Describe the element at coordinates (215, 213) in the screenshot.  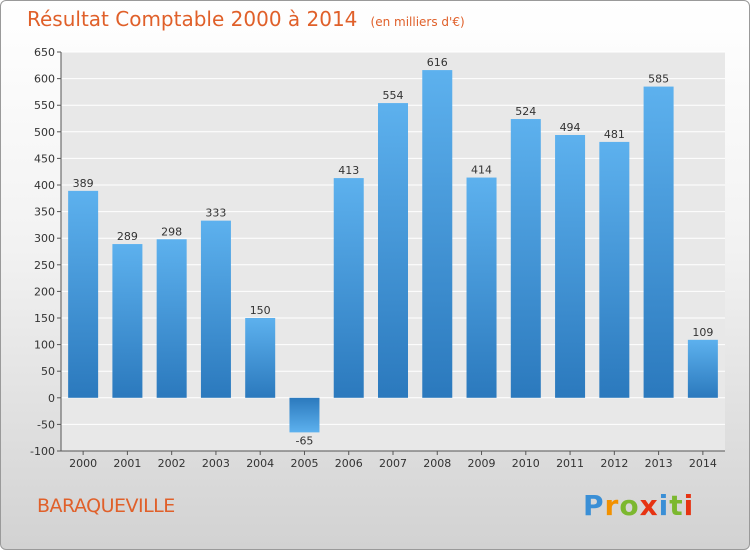
I see `data-label-2003: 333` at that location.